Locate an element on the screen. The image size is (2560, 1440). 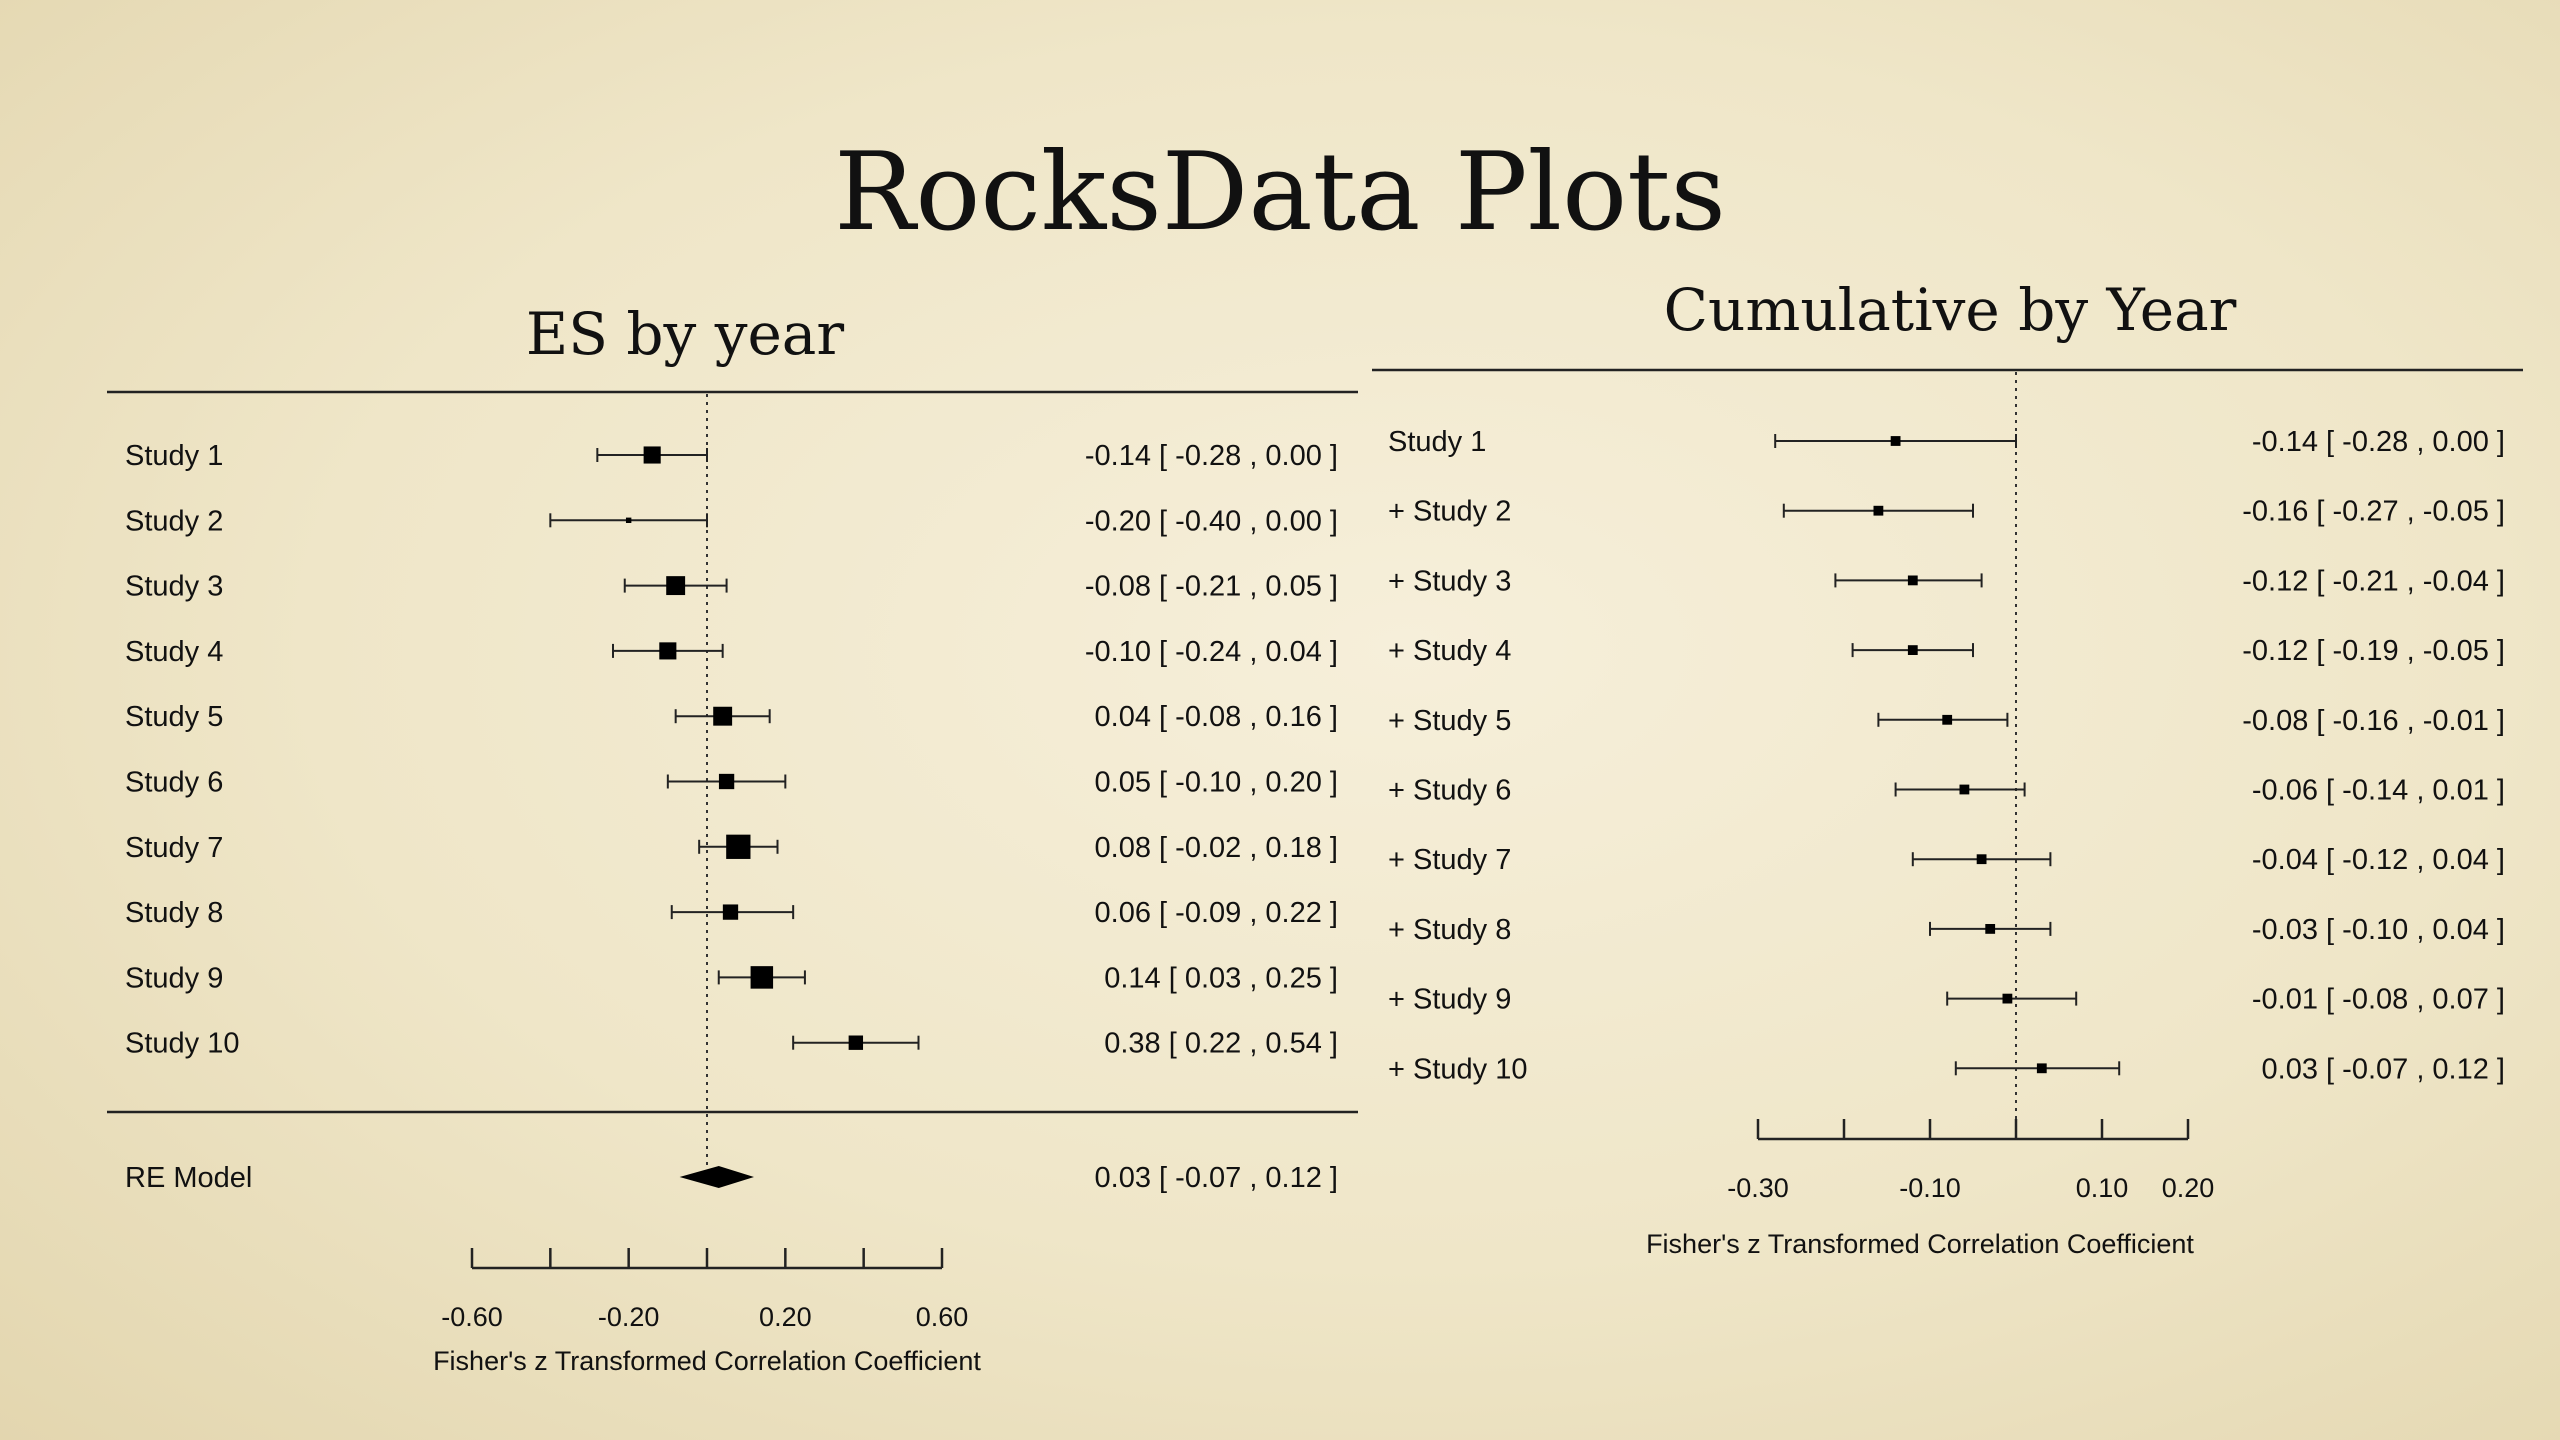
study-label: + Study 6 is located at coordinates (1449, 791).